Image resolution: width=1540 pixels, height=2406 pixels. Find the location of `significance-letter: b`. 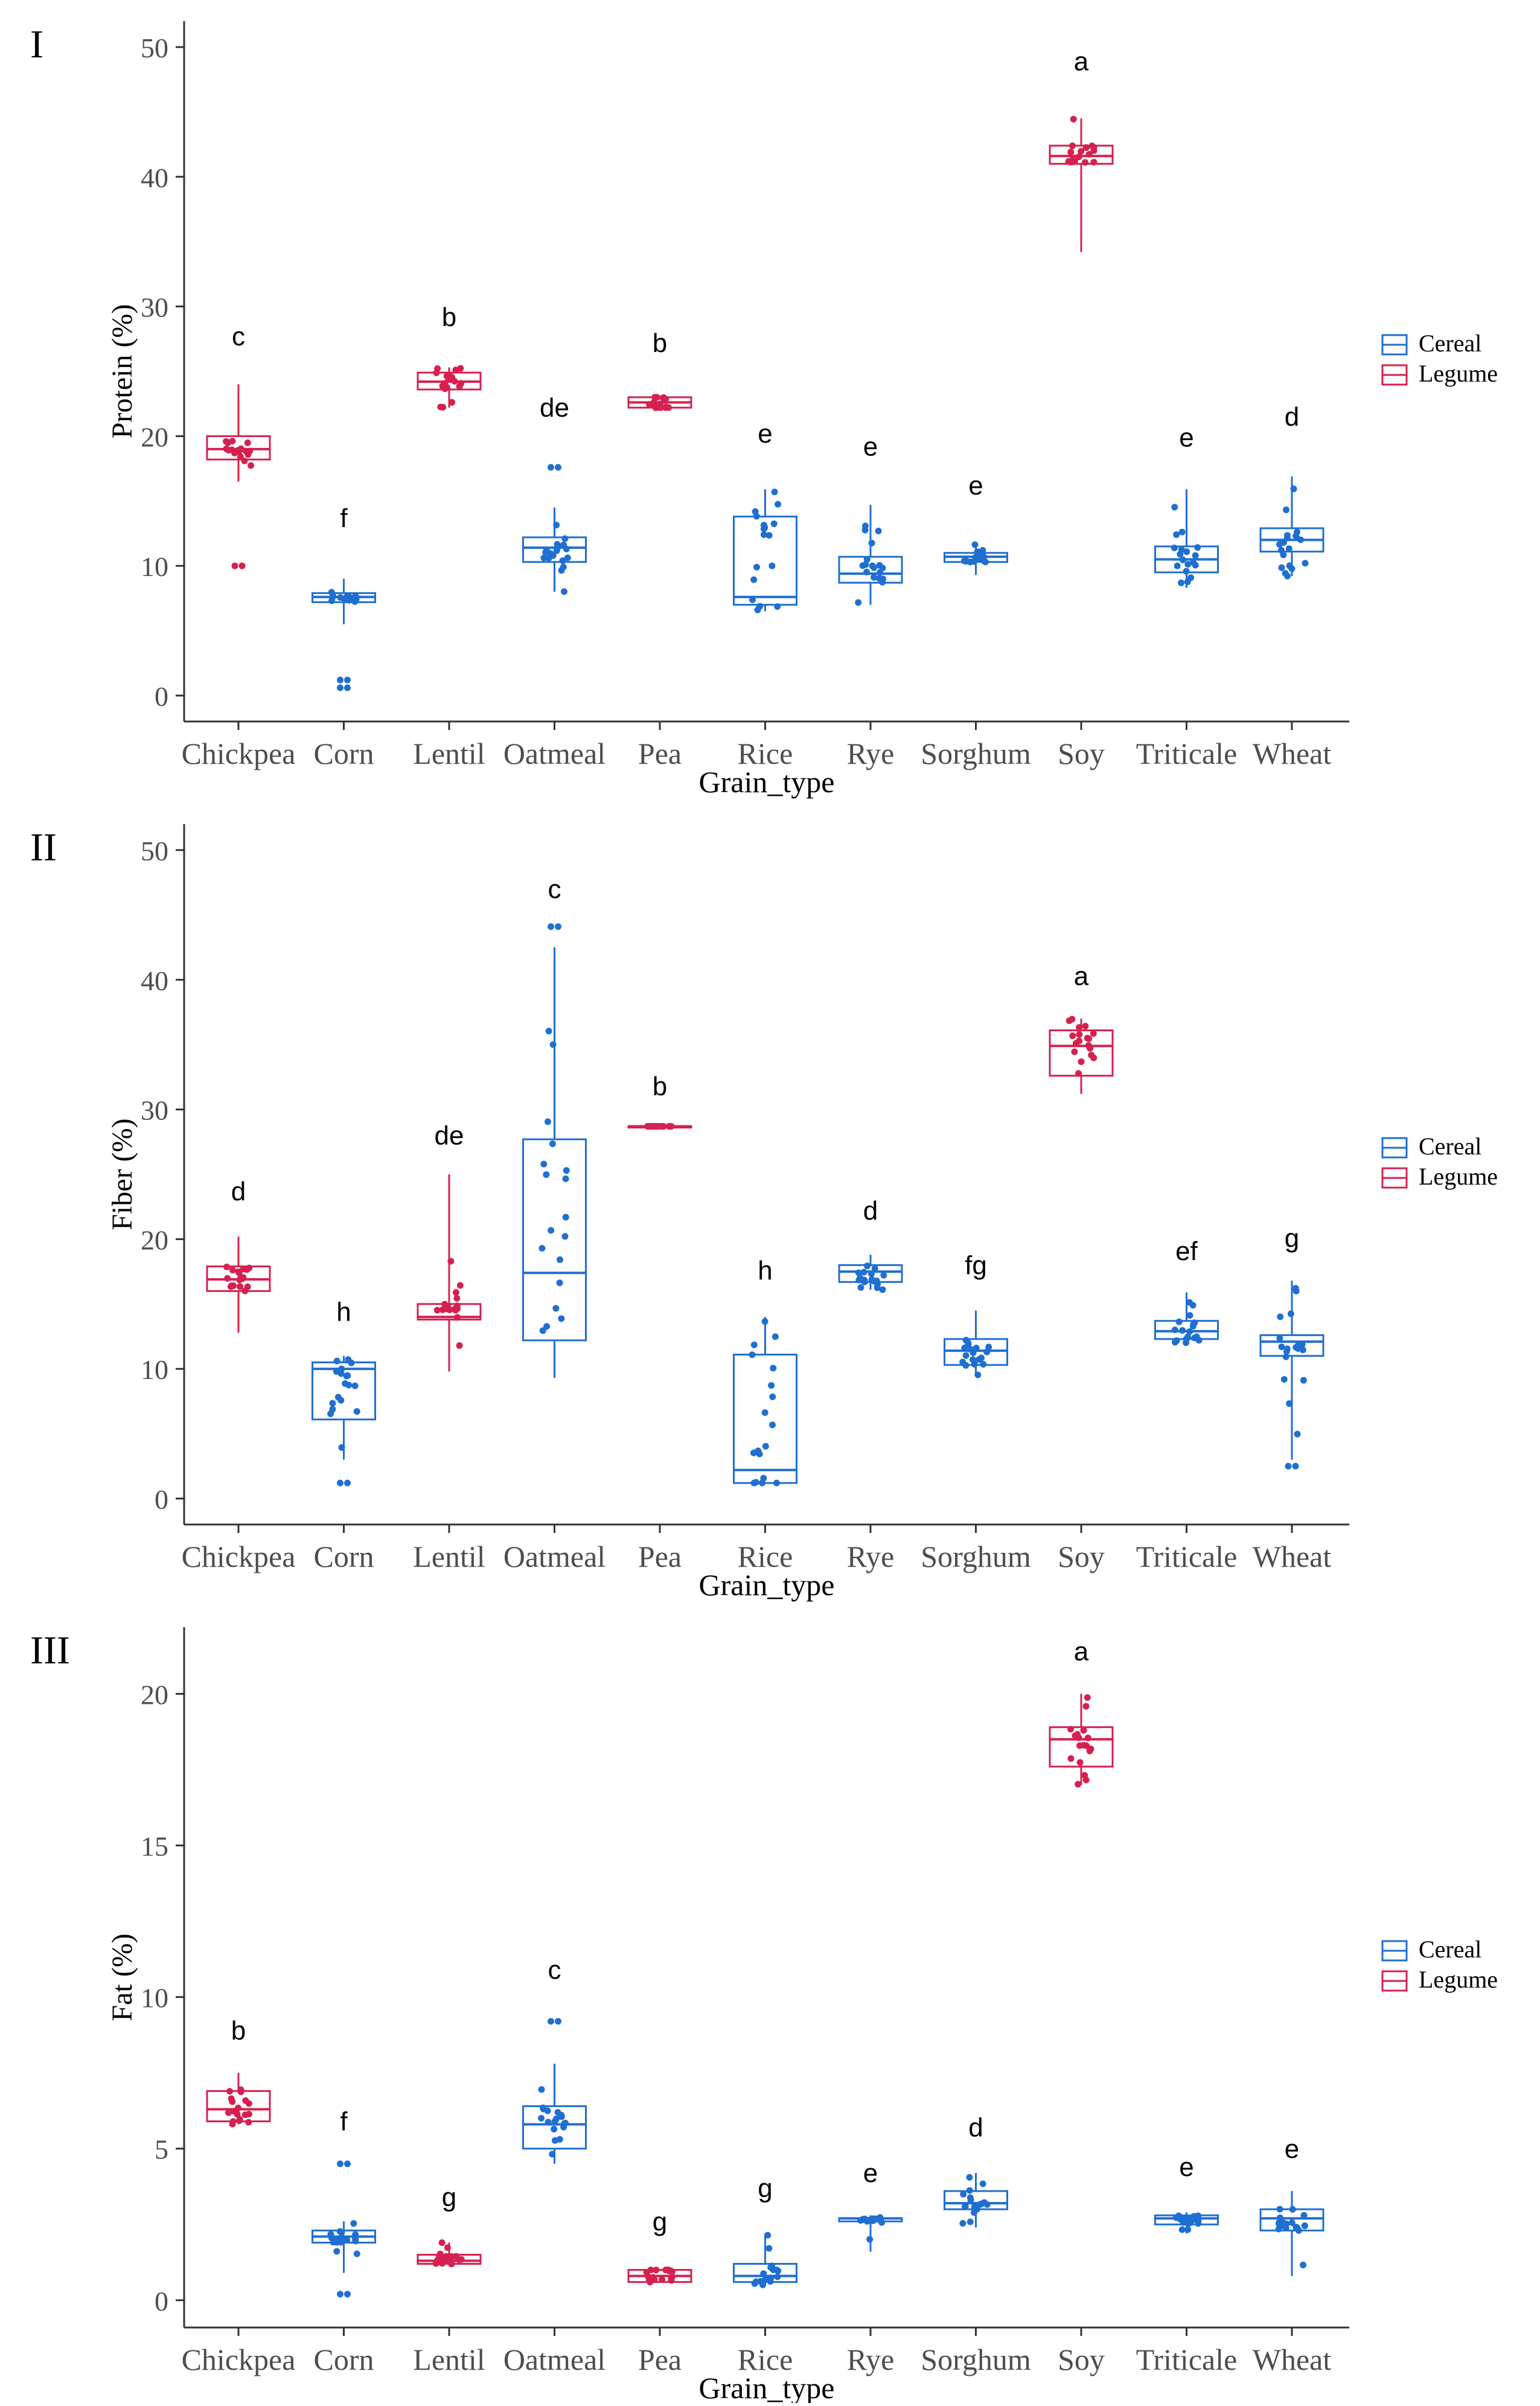

significance-letter: b is located at coordinates (449, 317).